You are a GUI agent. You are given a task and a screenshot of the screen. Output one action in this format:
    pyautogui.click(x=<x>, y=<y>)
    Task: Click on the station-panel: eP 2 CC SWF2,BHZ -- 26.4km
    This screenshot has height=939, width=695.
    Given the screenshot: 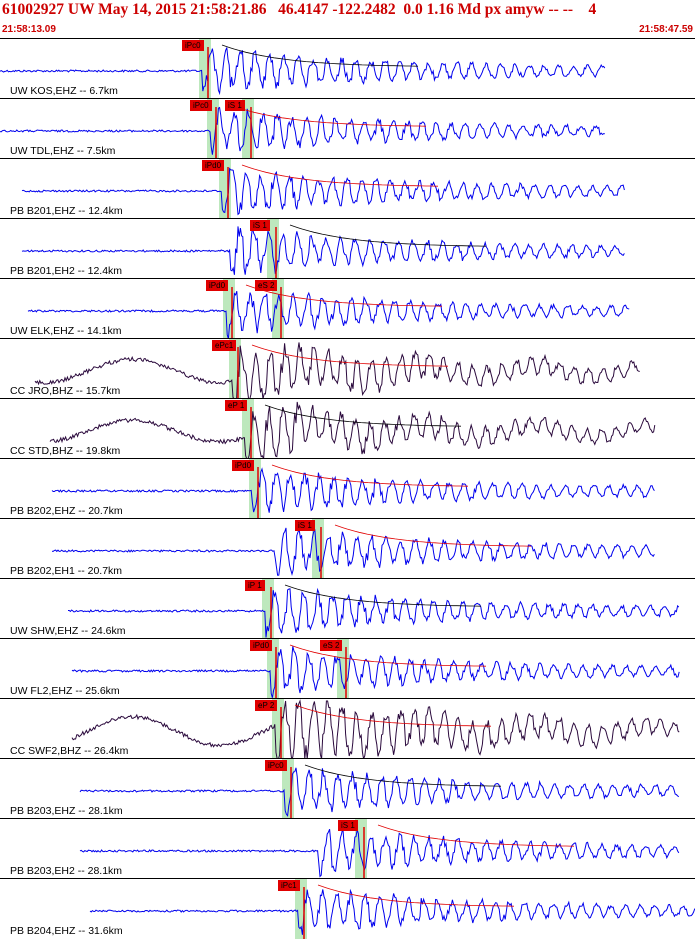 What is the action you would take?
    pyautogui.click(x=347, y=728)
    